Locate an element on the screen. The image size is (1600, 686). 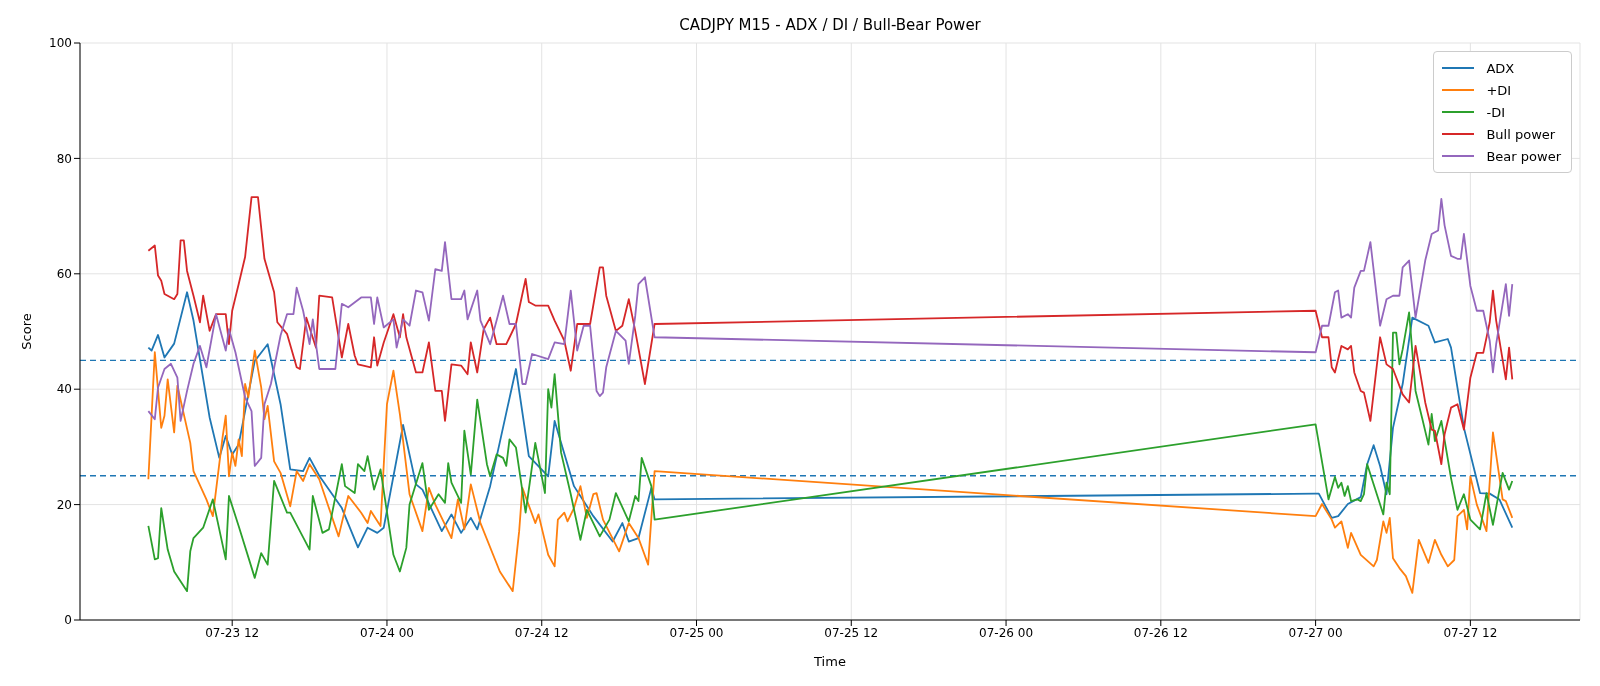
x-tick-label: 07-26 00 is located at coordinates (1006, 632).